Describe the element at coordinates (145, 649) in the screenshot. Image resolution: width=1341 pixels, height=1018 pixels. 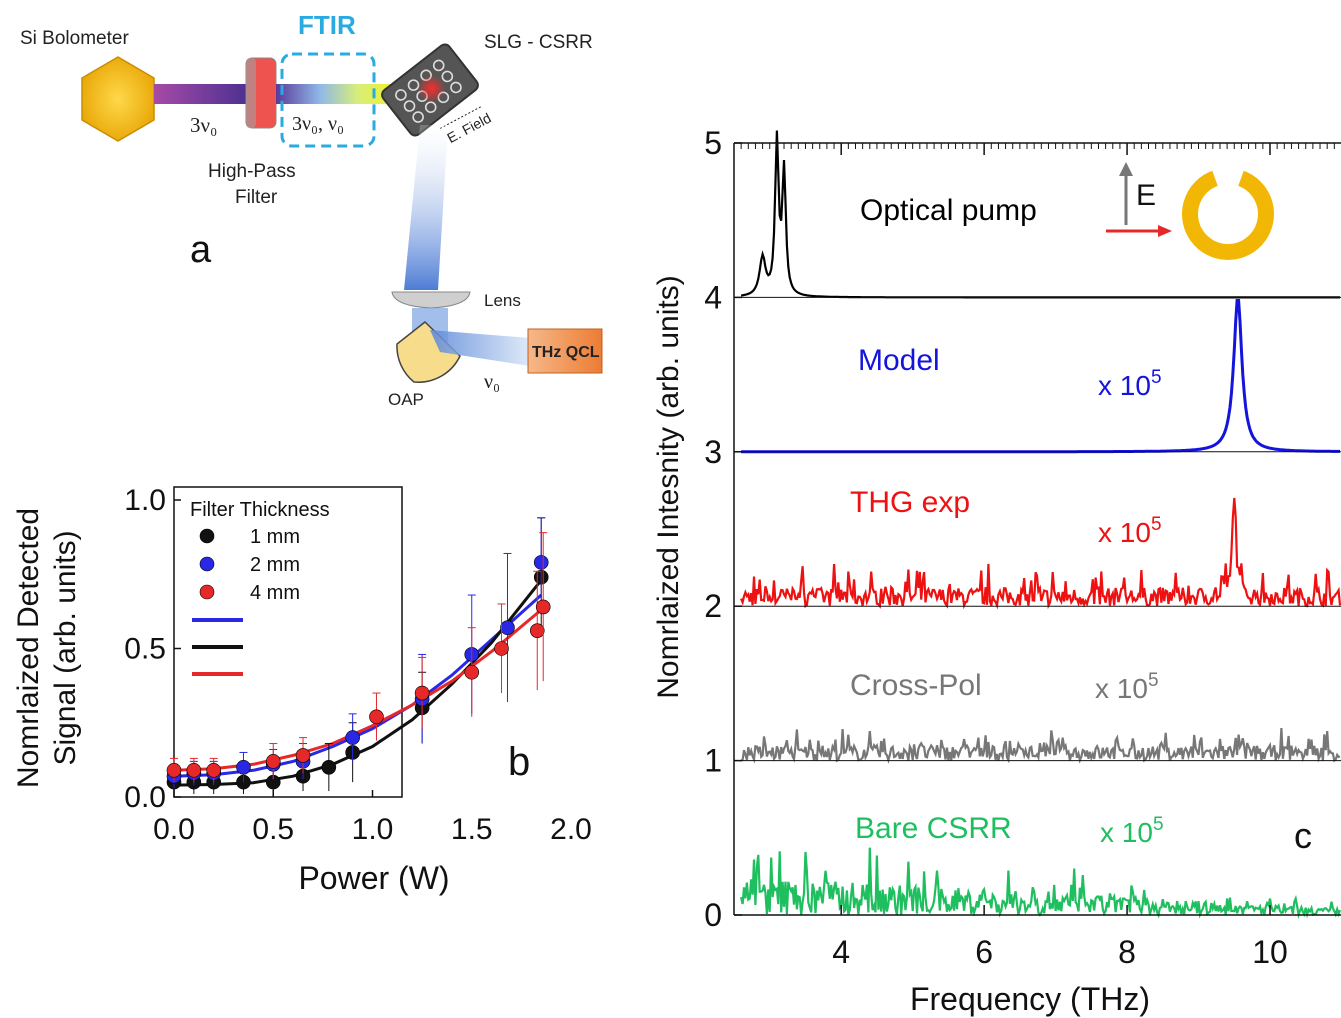
I see `b-y-tick-label: 0.5` at that location.